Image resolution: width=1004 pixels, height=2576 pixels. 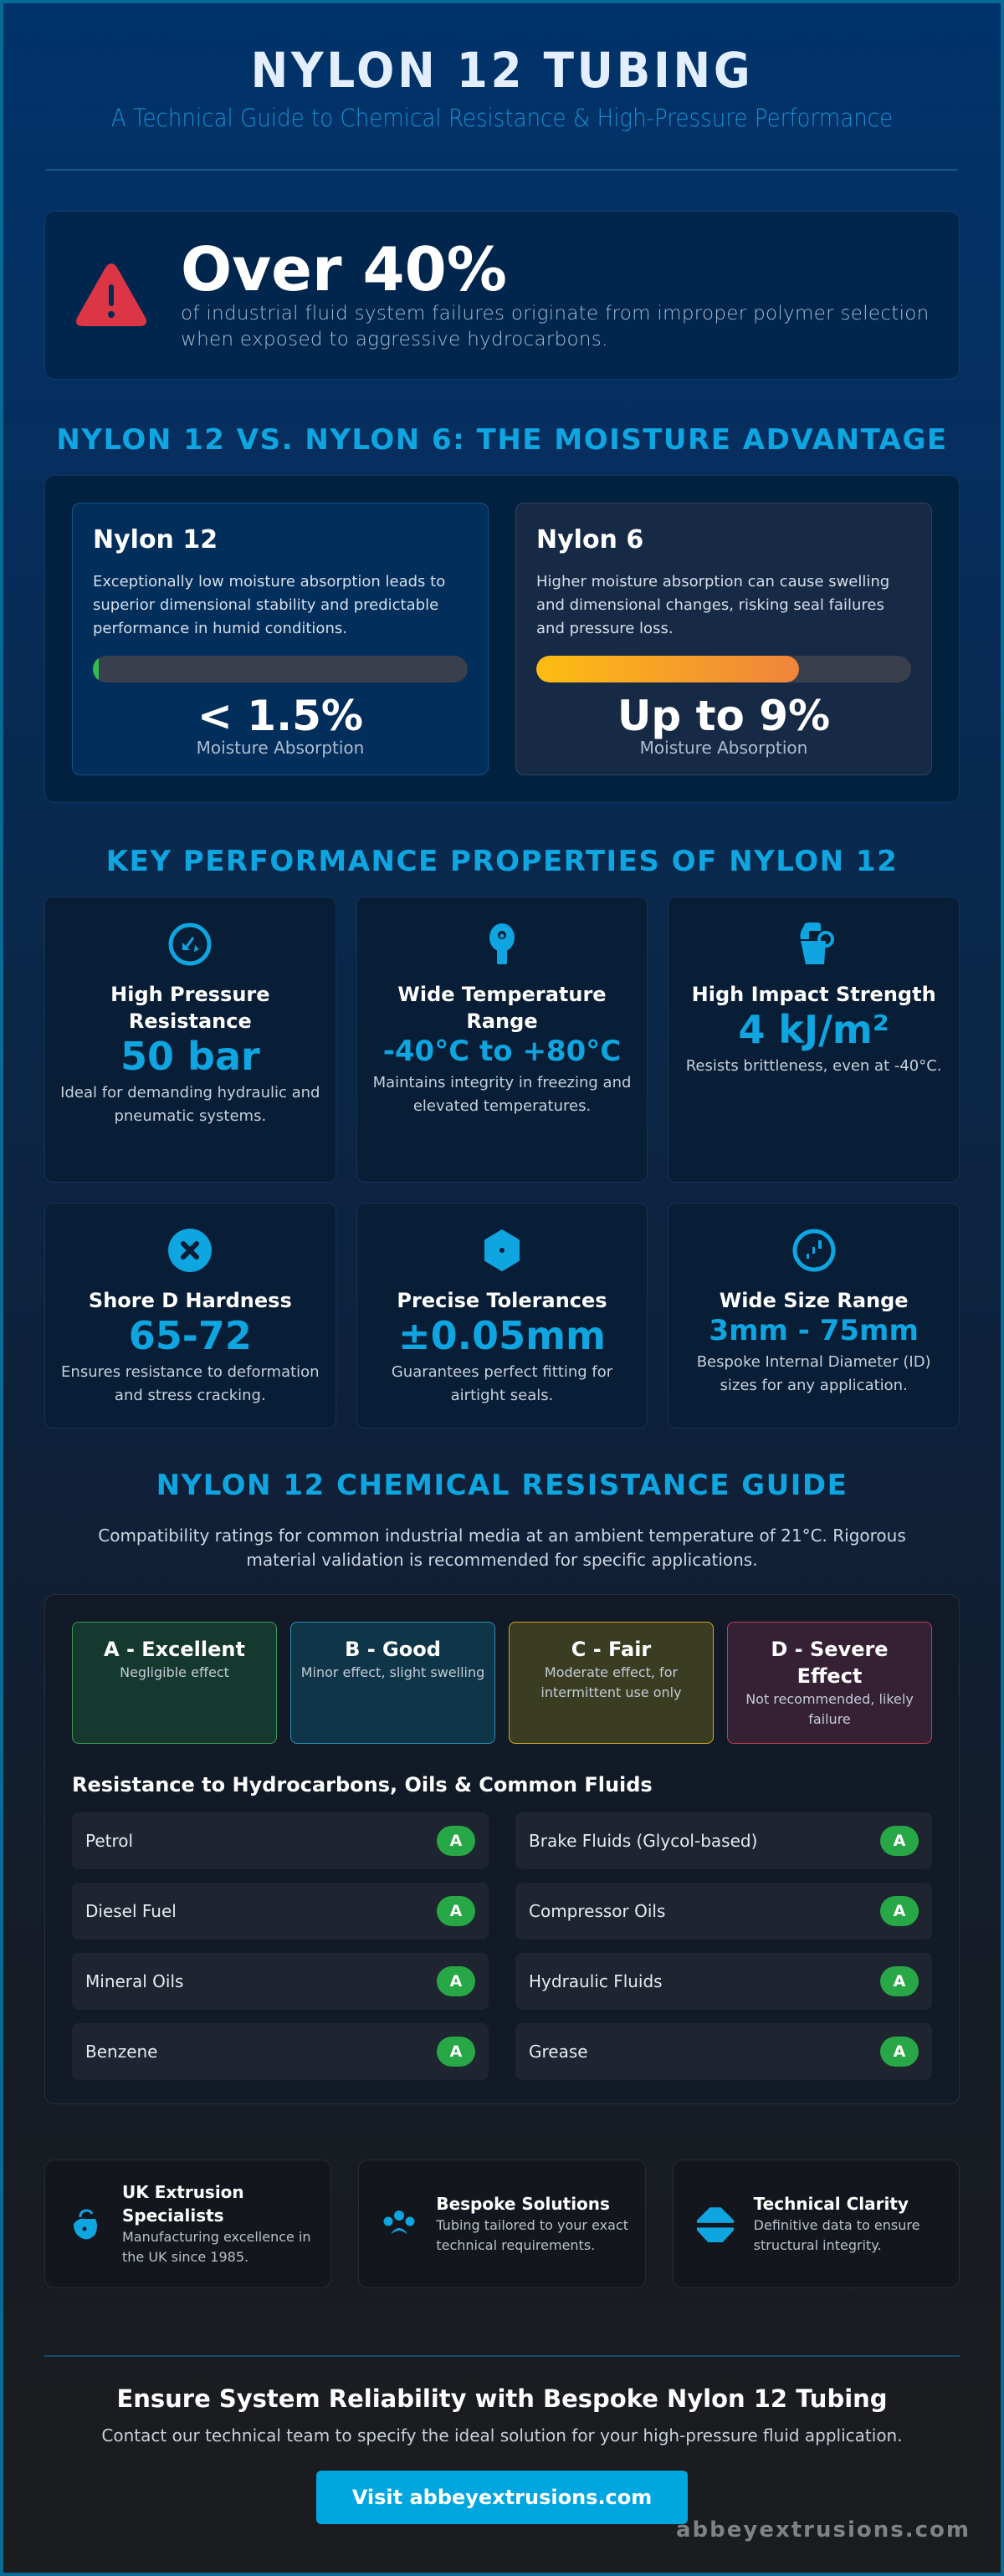 I want to click on property-value: 4 kJ/m², so click(x=813, y=1029).